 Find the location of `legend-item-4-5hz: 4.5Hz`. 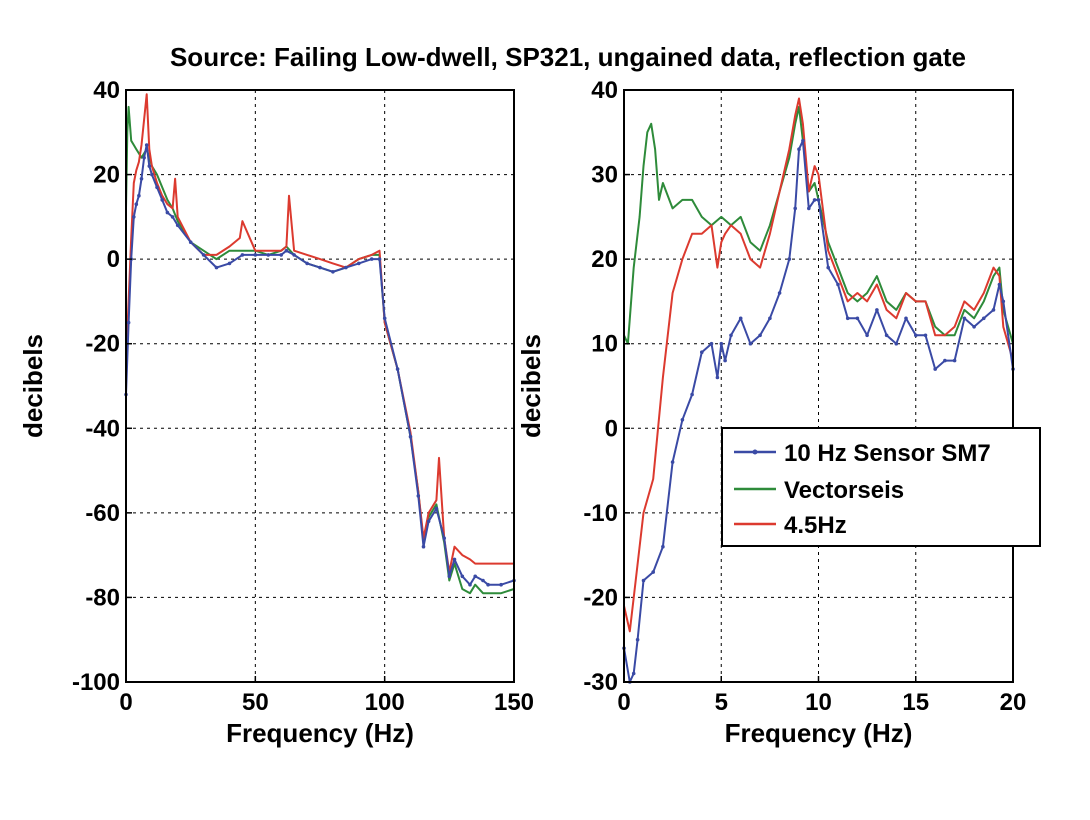

legend-item-4-5hz: 4.5Hz is located at coordinates (790, 525).